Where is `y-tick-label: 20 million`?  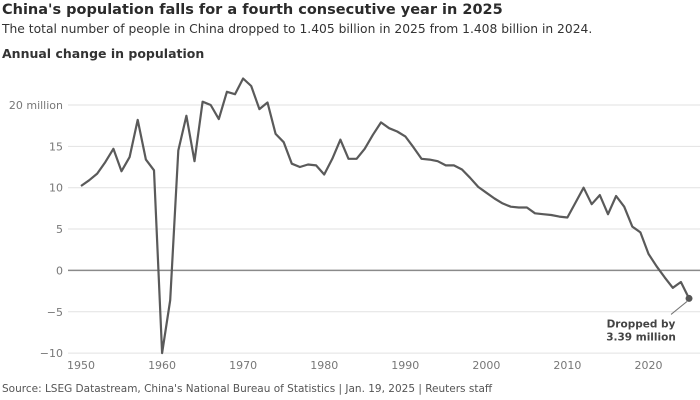
y-tick-label: 20 million is located at coordinates (36, 105).